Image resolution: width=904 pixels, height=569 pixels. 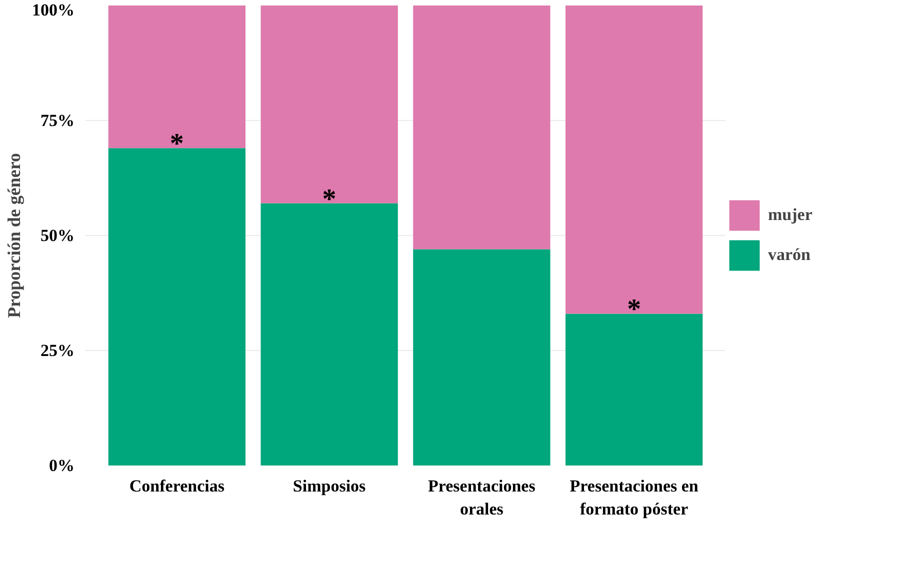 What do you see at coordinates (14, 235) in the screenshot?
I see `y-axis-title: Proporción de género` at bounding box center [14, 235].